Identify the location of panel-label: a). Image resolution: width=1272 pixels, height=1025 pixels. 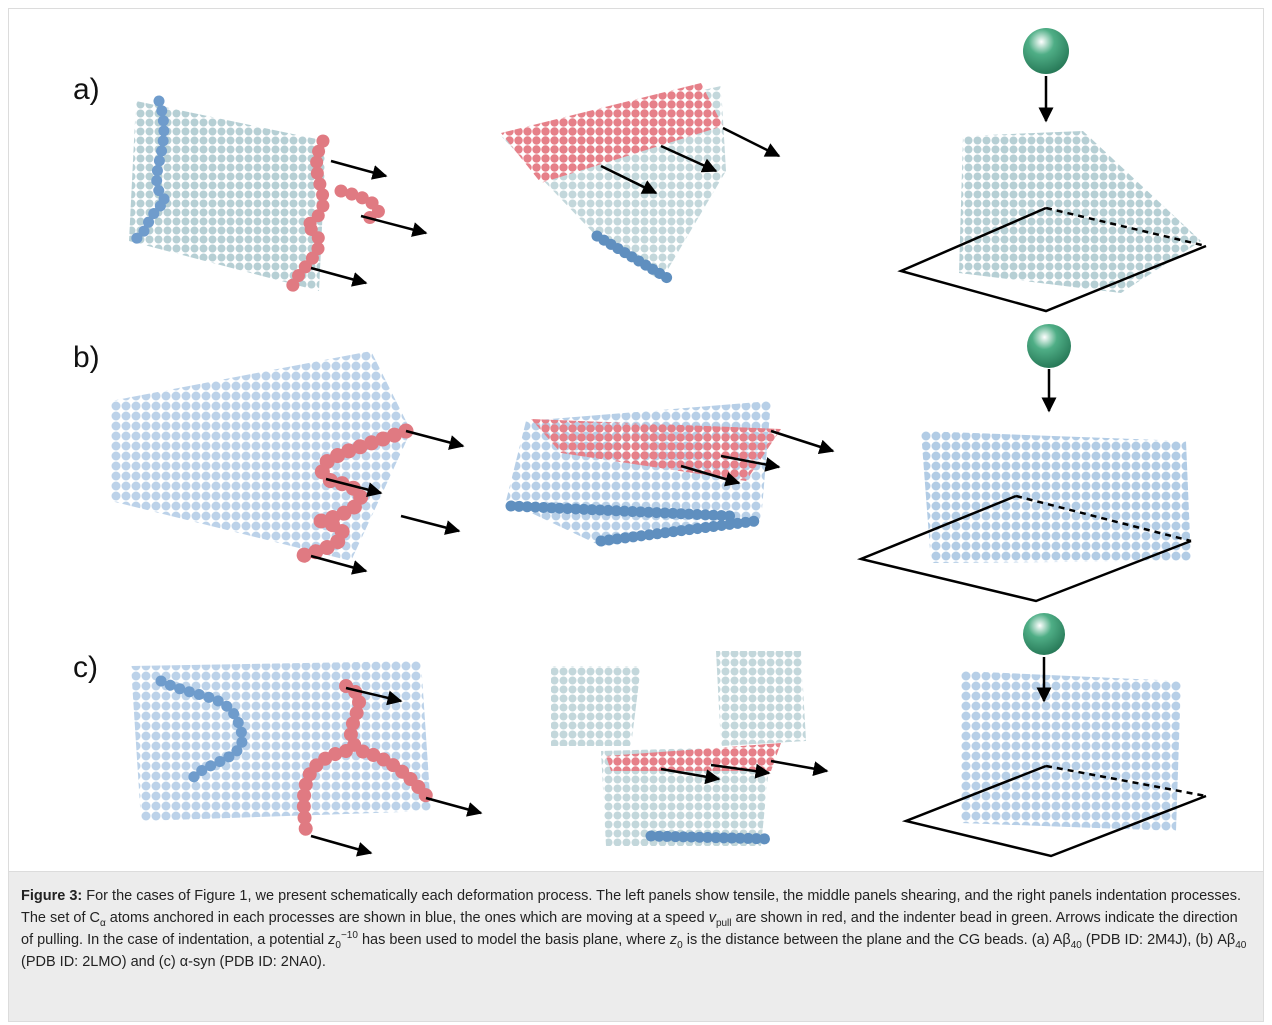
(86, 89).